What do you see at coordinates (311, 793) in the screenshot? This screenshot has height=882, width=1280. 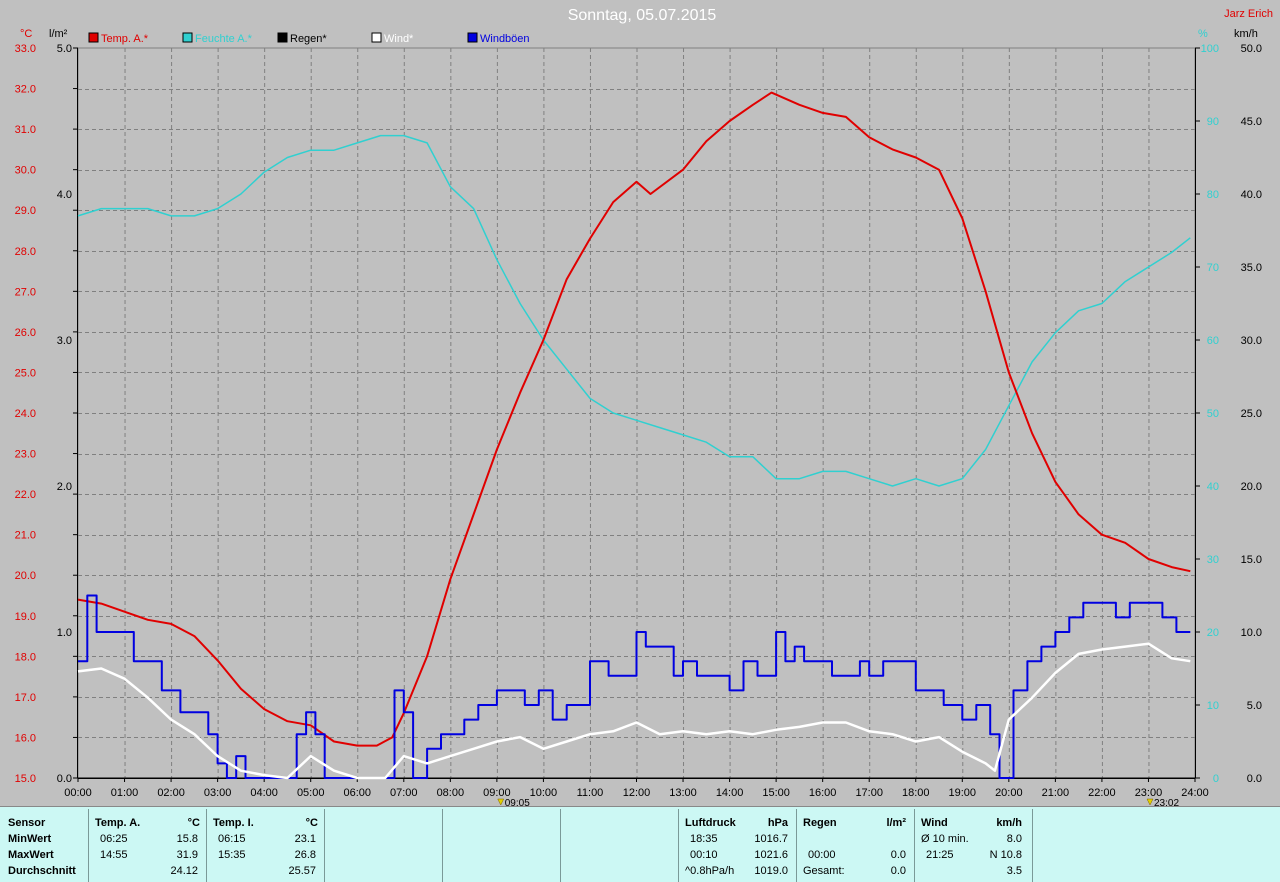 I see `time-tick-label: 05:00` at bounding box center [311, 793].